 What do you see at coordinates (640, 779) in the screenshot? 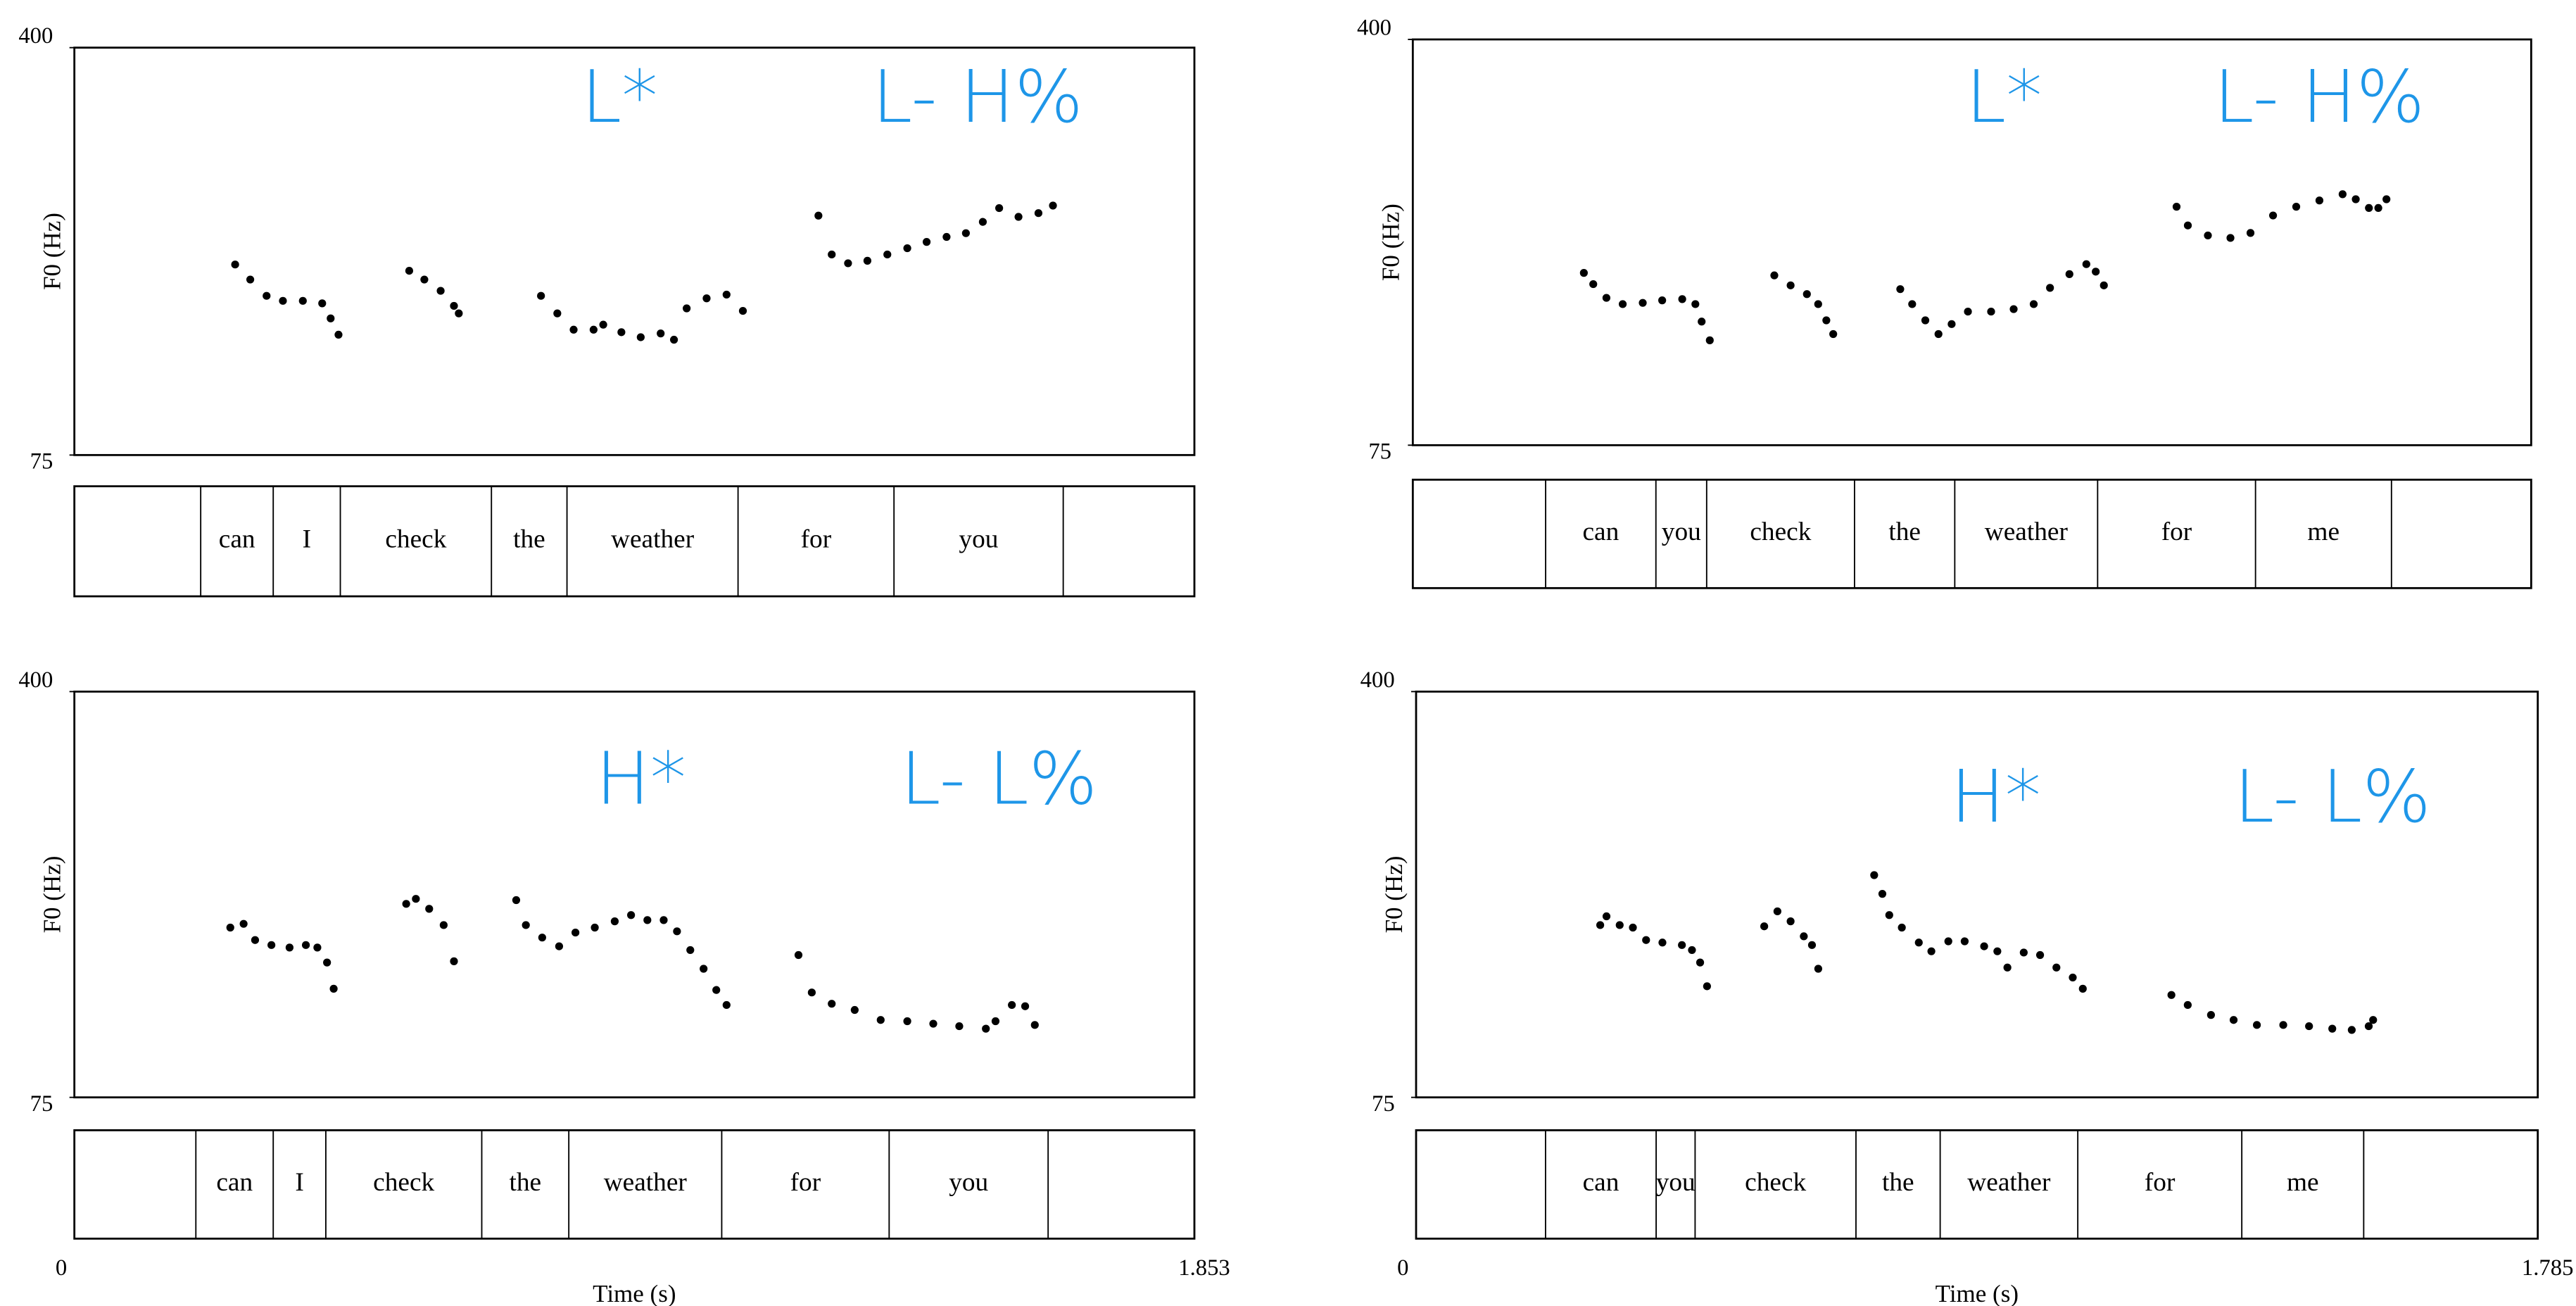
I see `annotation: H*` at bounding box center [640, 779].